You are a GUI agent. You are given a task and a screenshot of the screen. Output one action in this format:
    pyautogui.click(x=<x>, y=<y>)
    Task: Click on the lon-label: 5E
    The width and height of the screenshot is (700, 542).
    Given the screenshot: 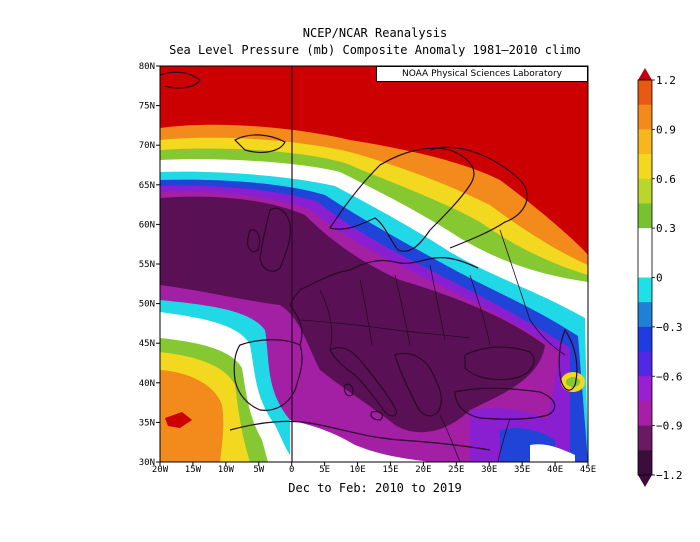 What is the action you would take?
    pyautogui.click(x=324, y=470)
    